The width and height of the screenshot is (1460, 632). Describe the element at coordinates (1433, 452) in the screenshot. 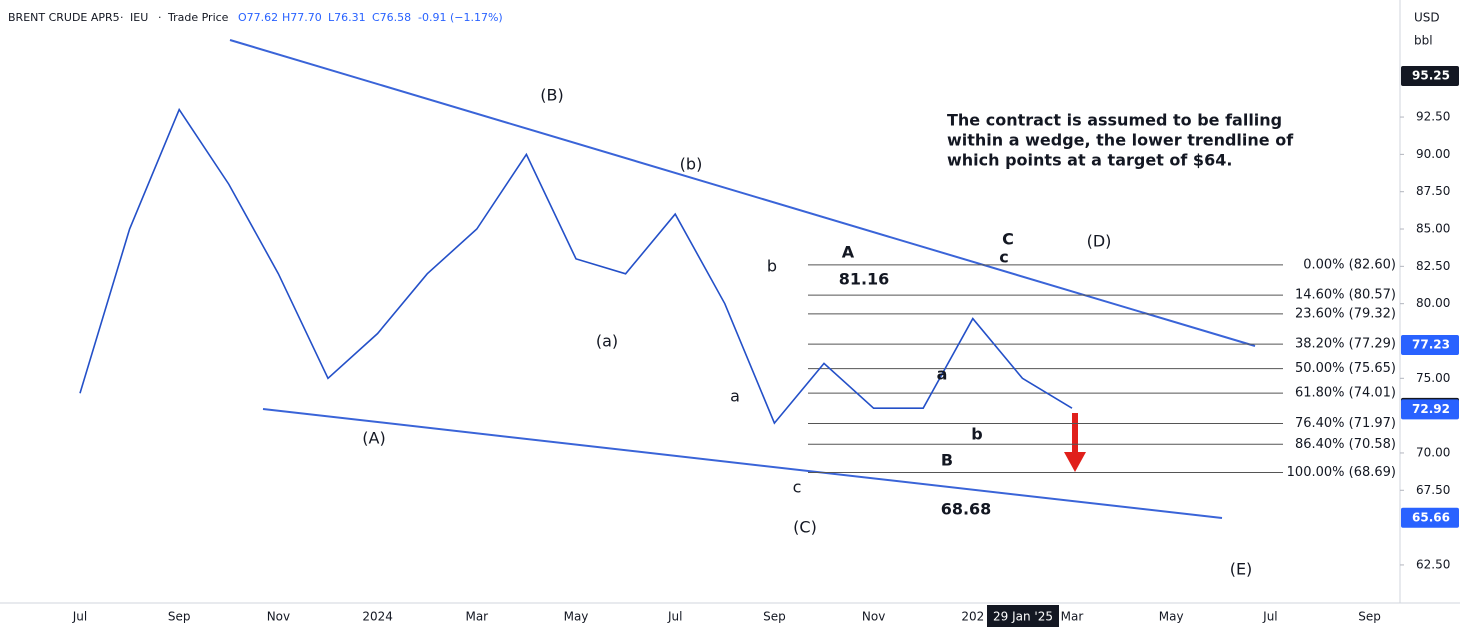

I see `y-tick-label: 70.00` at that location.